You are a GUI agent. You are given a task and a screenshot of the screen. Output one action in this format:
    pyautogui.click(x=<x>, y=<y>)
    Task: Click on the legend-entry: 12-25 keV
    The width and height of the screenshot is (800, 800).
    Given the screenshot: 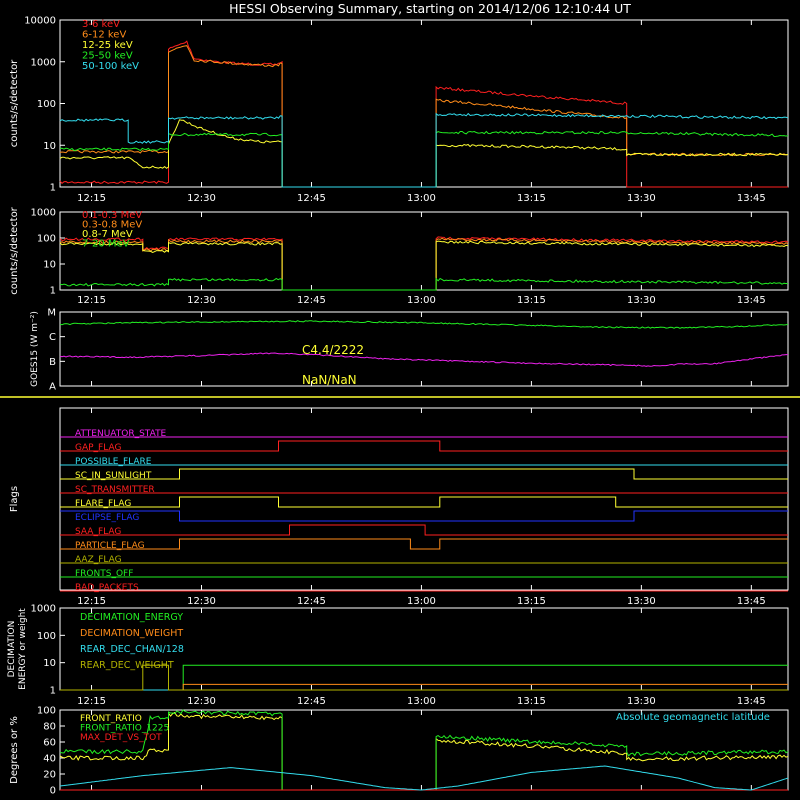 What is the action you would take?
    pyautogui.click(x=107, y=45)
    